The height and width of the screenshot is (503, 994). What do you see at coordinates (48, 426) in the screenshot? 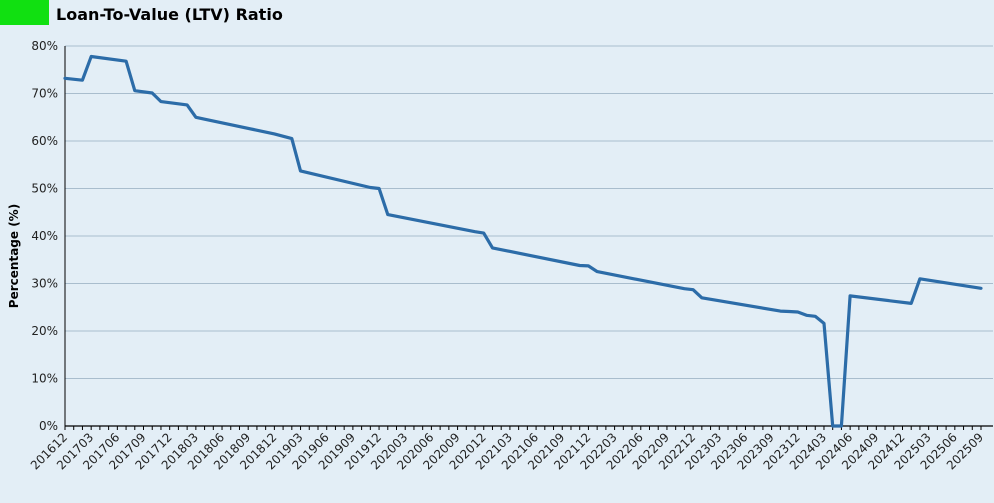
I see `y-tick-label: 0%` at bounding box center [48, 426].